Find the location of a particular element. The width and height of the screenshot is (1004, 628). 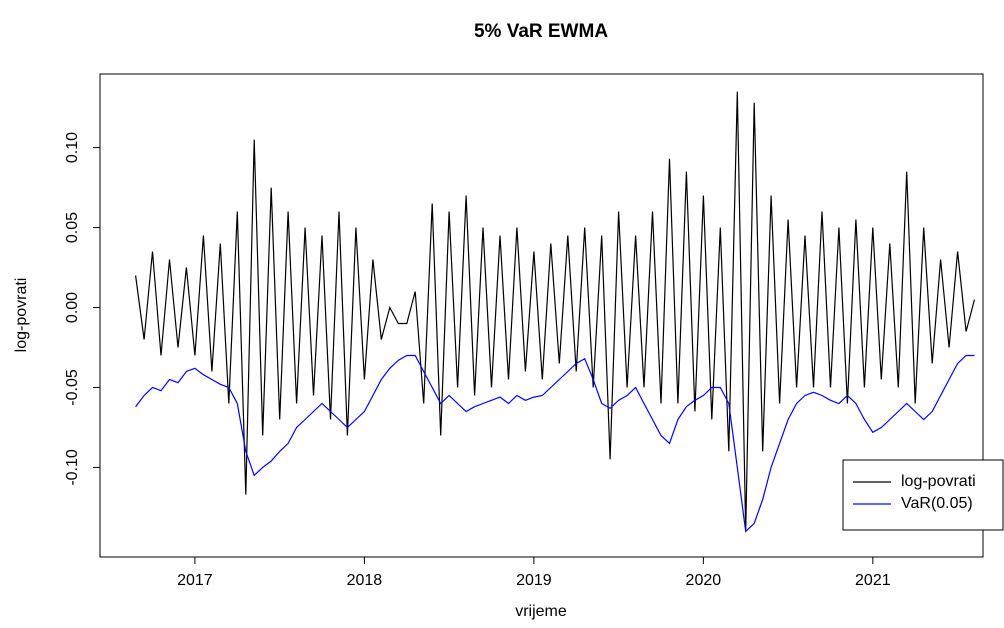

y-tick-label: 0.05 is located at coordinates (72, 227).